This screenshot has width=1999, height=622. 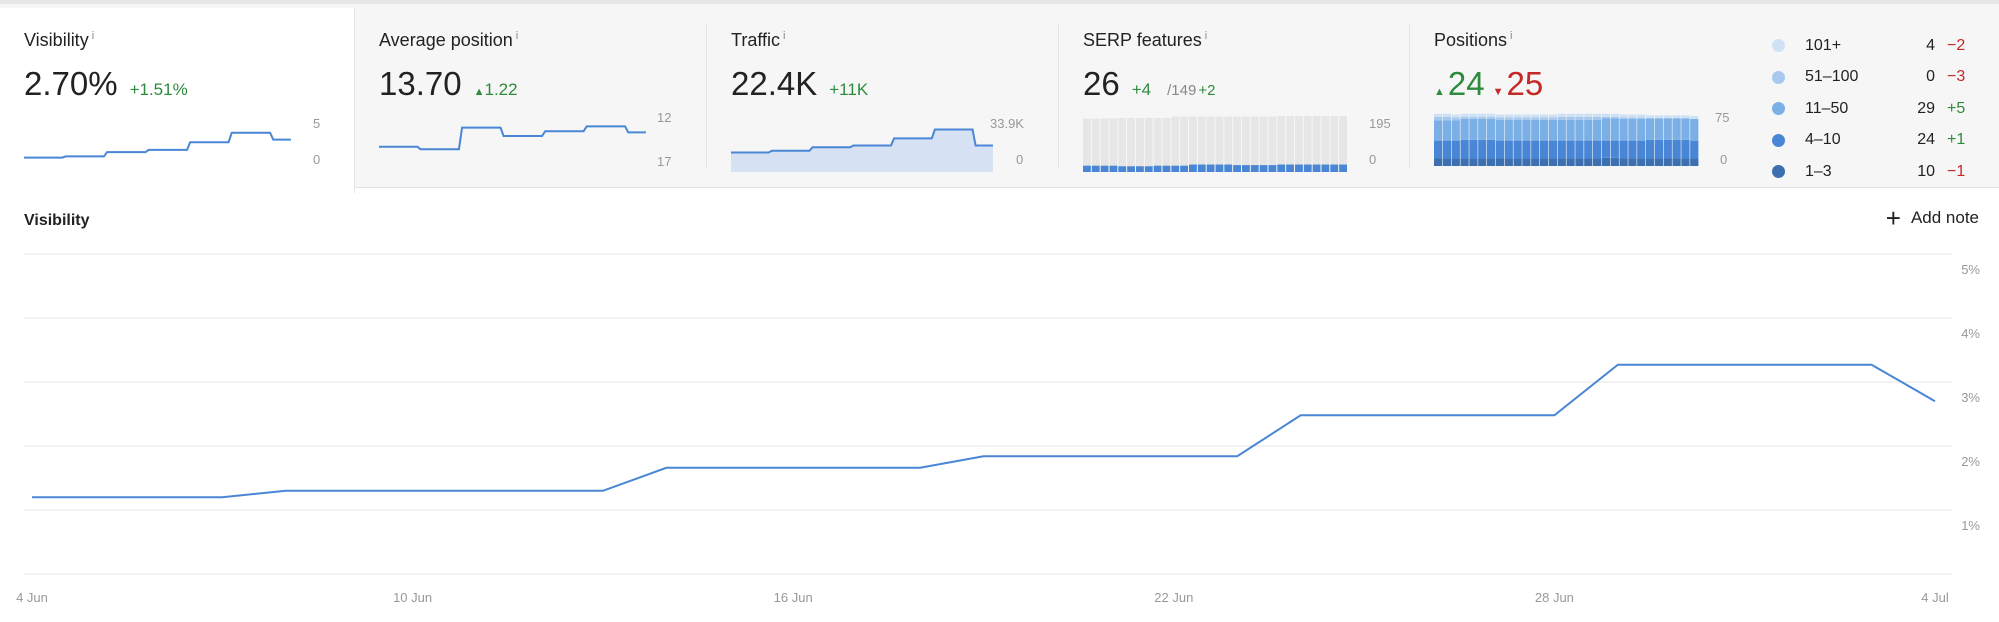 What do you see at coordinates (1926, 140) in the screenshot?
I see `legend-value: 24` at bounding box center [1926, 140].